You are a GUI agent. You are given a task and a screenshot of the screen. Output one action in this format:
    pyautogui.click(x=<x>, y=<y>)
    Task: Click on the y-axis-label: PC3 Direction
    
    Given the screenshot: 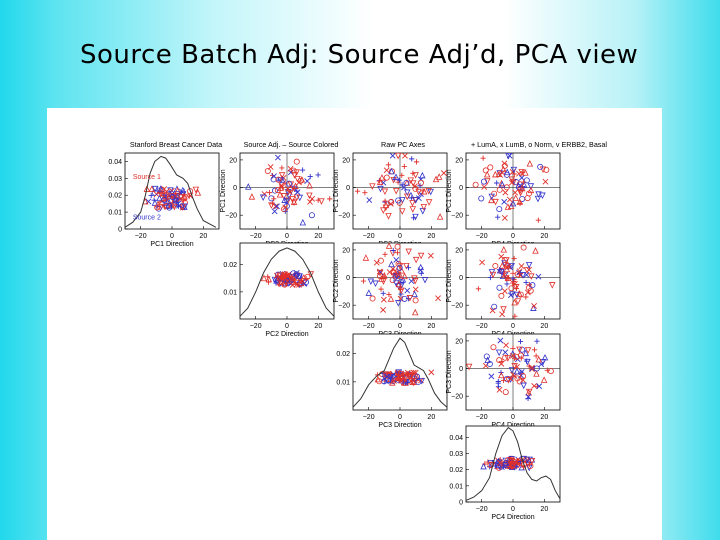 What is the action you would take?
    pyautogui.click(x=449, y=371)
    